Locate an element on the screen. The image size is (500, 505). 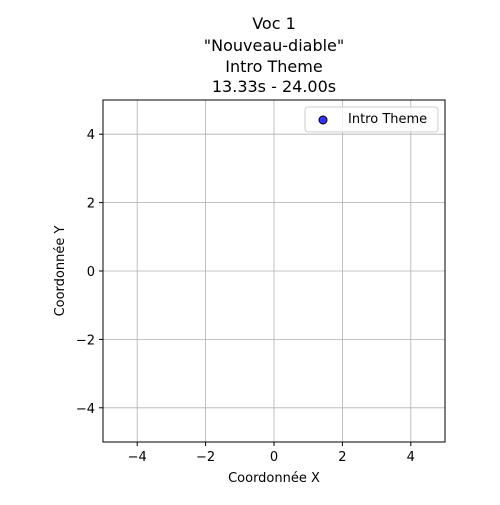
x-tick-label: −4 is located at coordinates (137, 457).